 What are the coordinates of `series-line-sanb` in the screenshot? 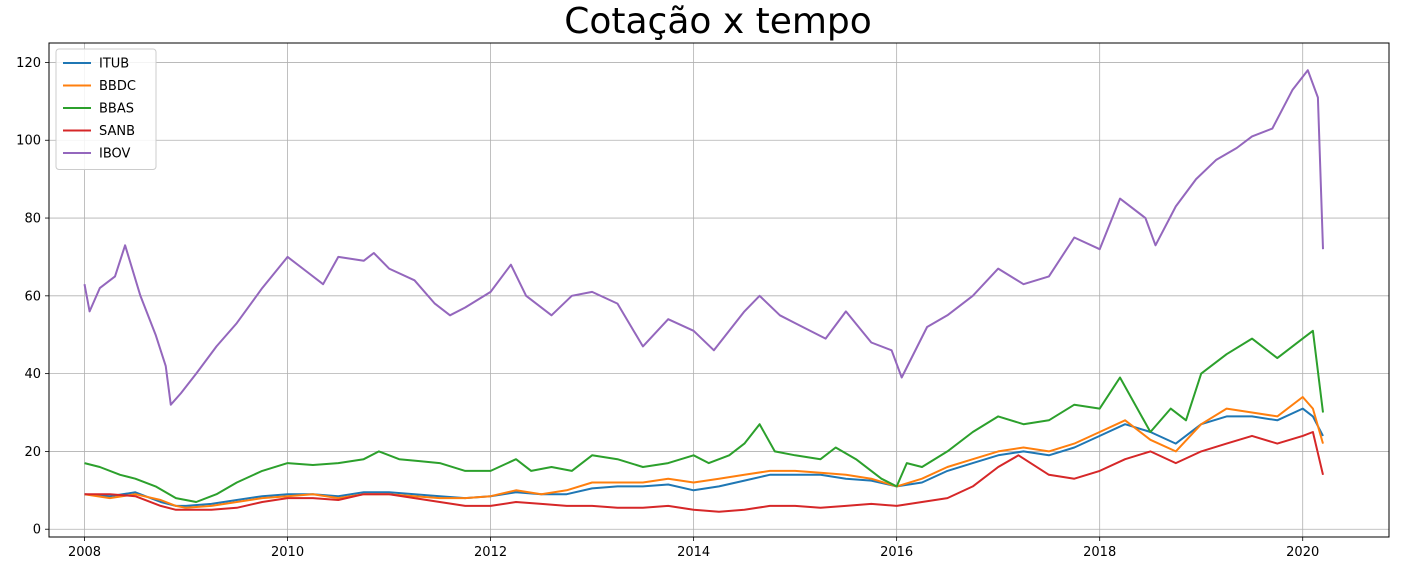 It's located at (704, 472).